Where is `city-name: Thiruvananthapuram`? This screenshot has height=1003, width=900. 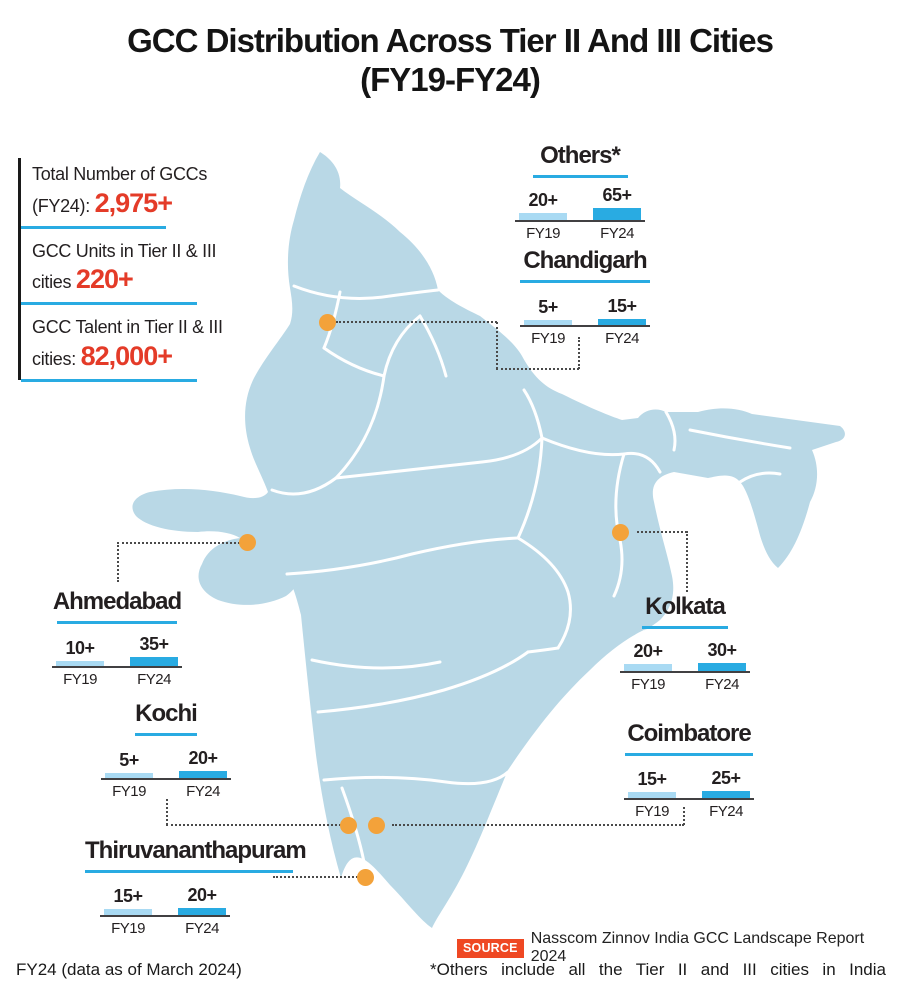
city-name: Thiruvananthapuram is located at coordinates (196, 850).